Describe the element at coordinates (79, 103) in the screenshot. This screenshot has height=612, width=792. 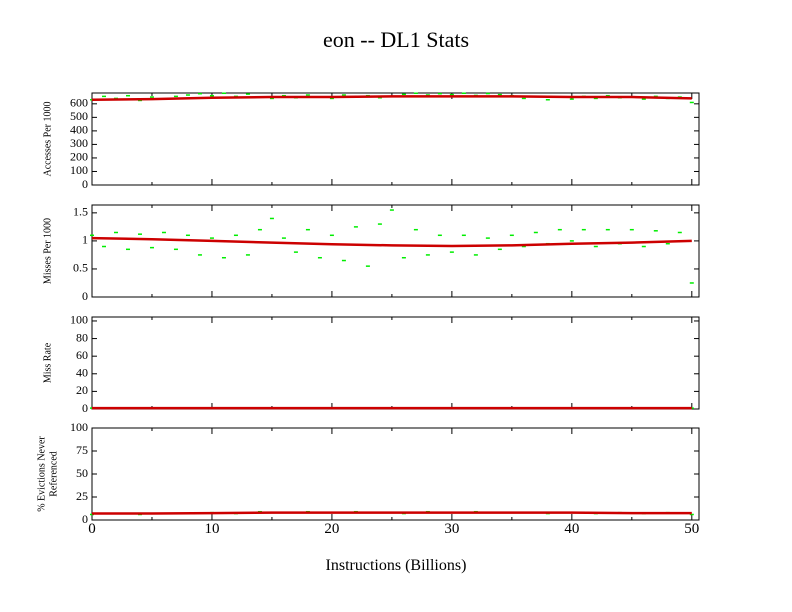
I see `y-tick-label: 600` at that location.